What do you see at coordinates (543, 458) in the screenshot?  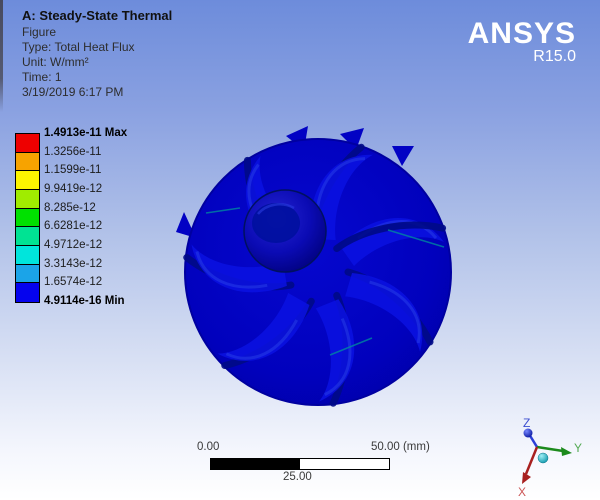 I see `triad-origin-ball` at bounding box center [543, 458].